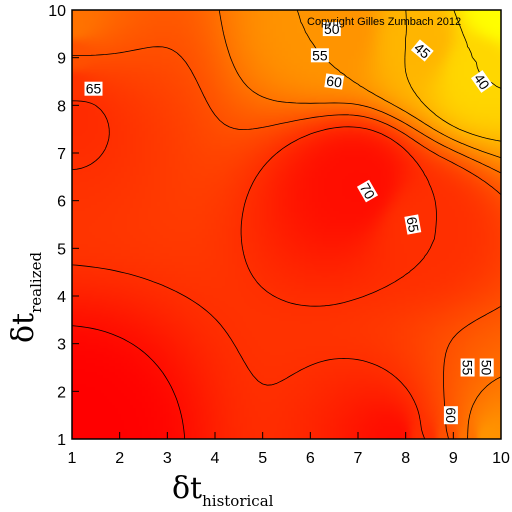 The width and height of the screenshot is (512, 512). Describe the element at coordinates (310, 458) in the screenshot. I see `x-tick-label: 6` at that location.